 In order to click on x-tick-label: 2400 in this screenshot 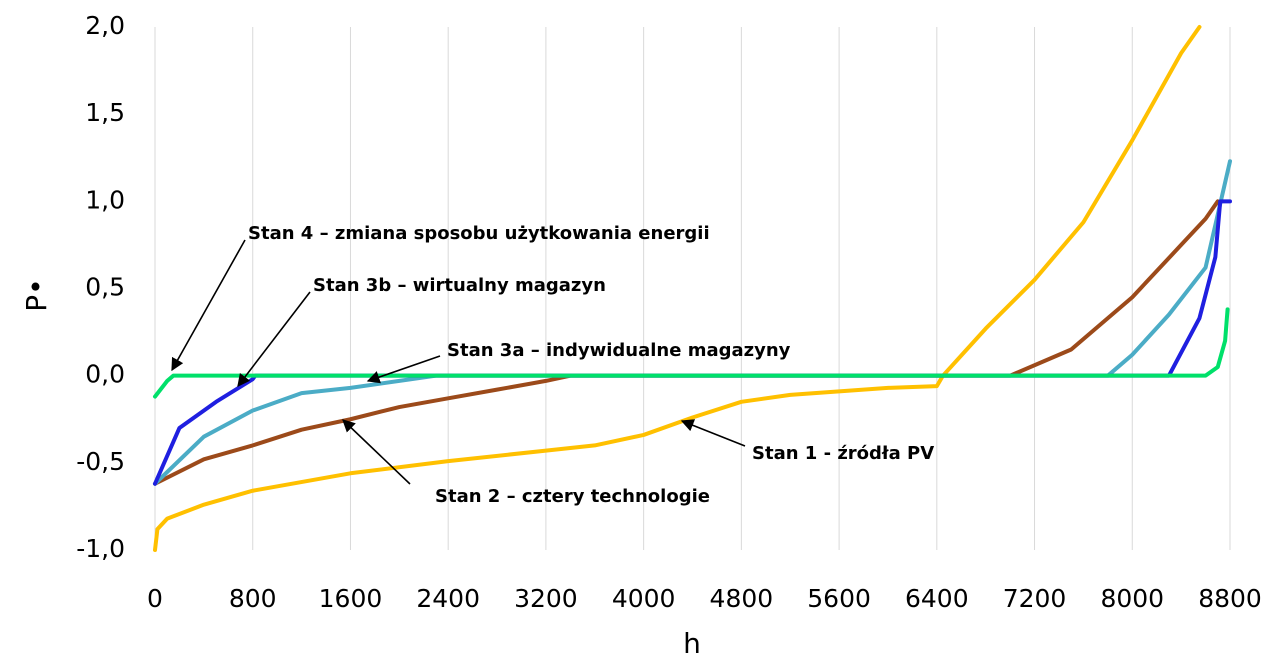, I will do `click(448, 598)`.